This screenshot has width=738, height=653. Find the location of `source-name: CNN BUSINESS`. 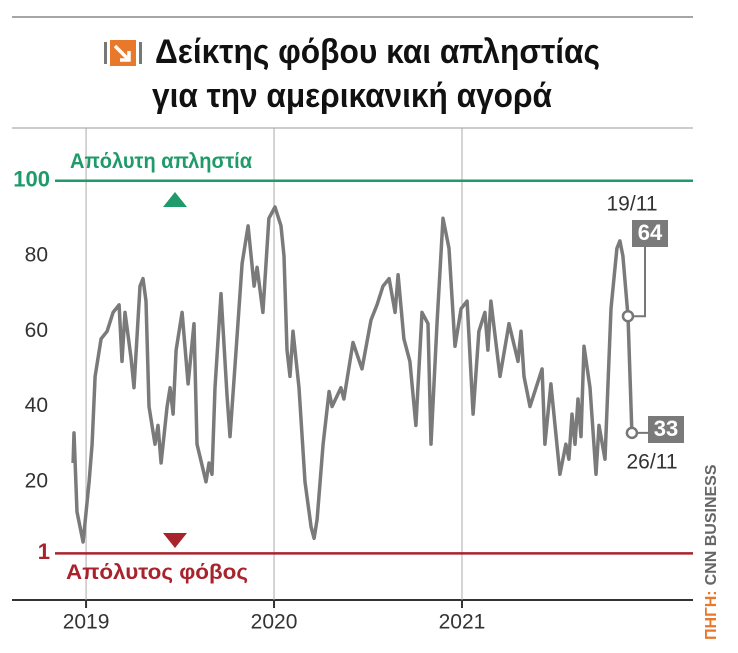

source-name: CNN BUSINESS is located at coordinates (711, 524).